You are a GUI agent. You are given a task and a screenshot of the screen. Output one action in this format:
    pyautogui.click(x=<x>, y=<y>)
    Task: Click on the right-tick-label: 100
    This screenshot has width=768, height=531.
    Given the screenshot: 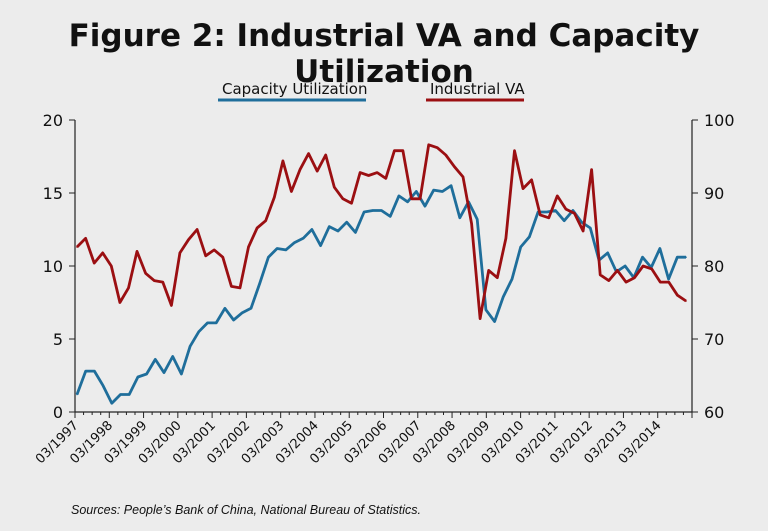 What is the action you would take?
    pyautogui.click(x=719, y=120)
    